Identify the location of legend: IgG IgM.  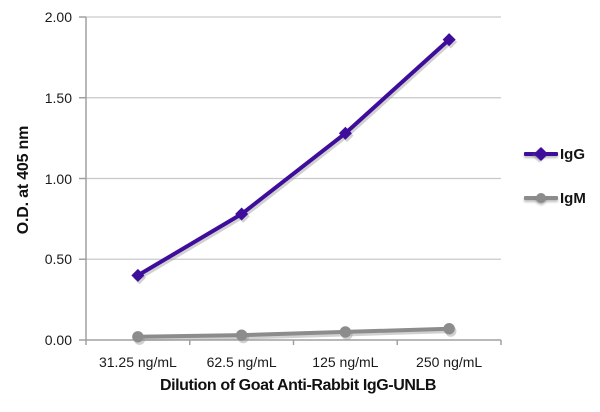
(562, 206).